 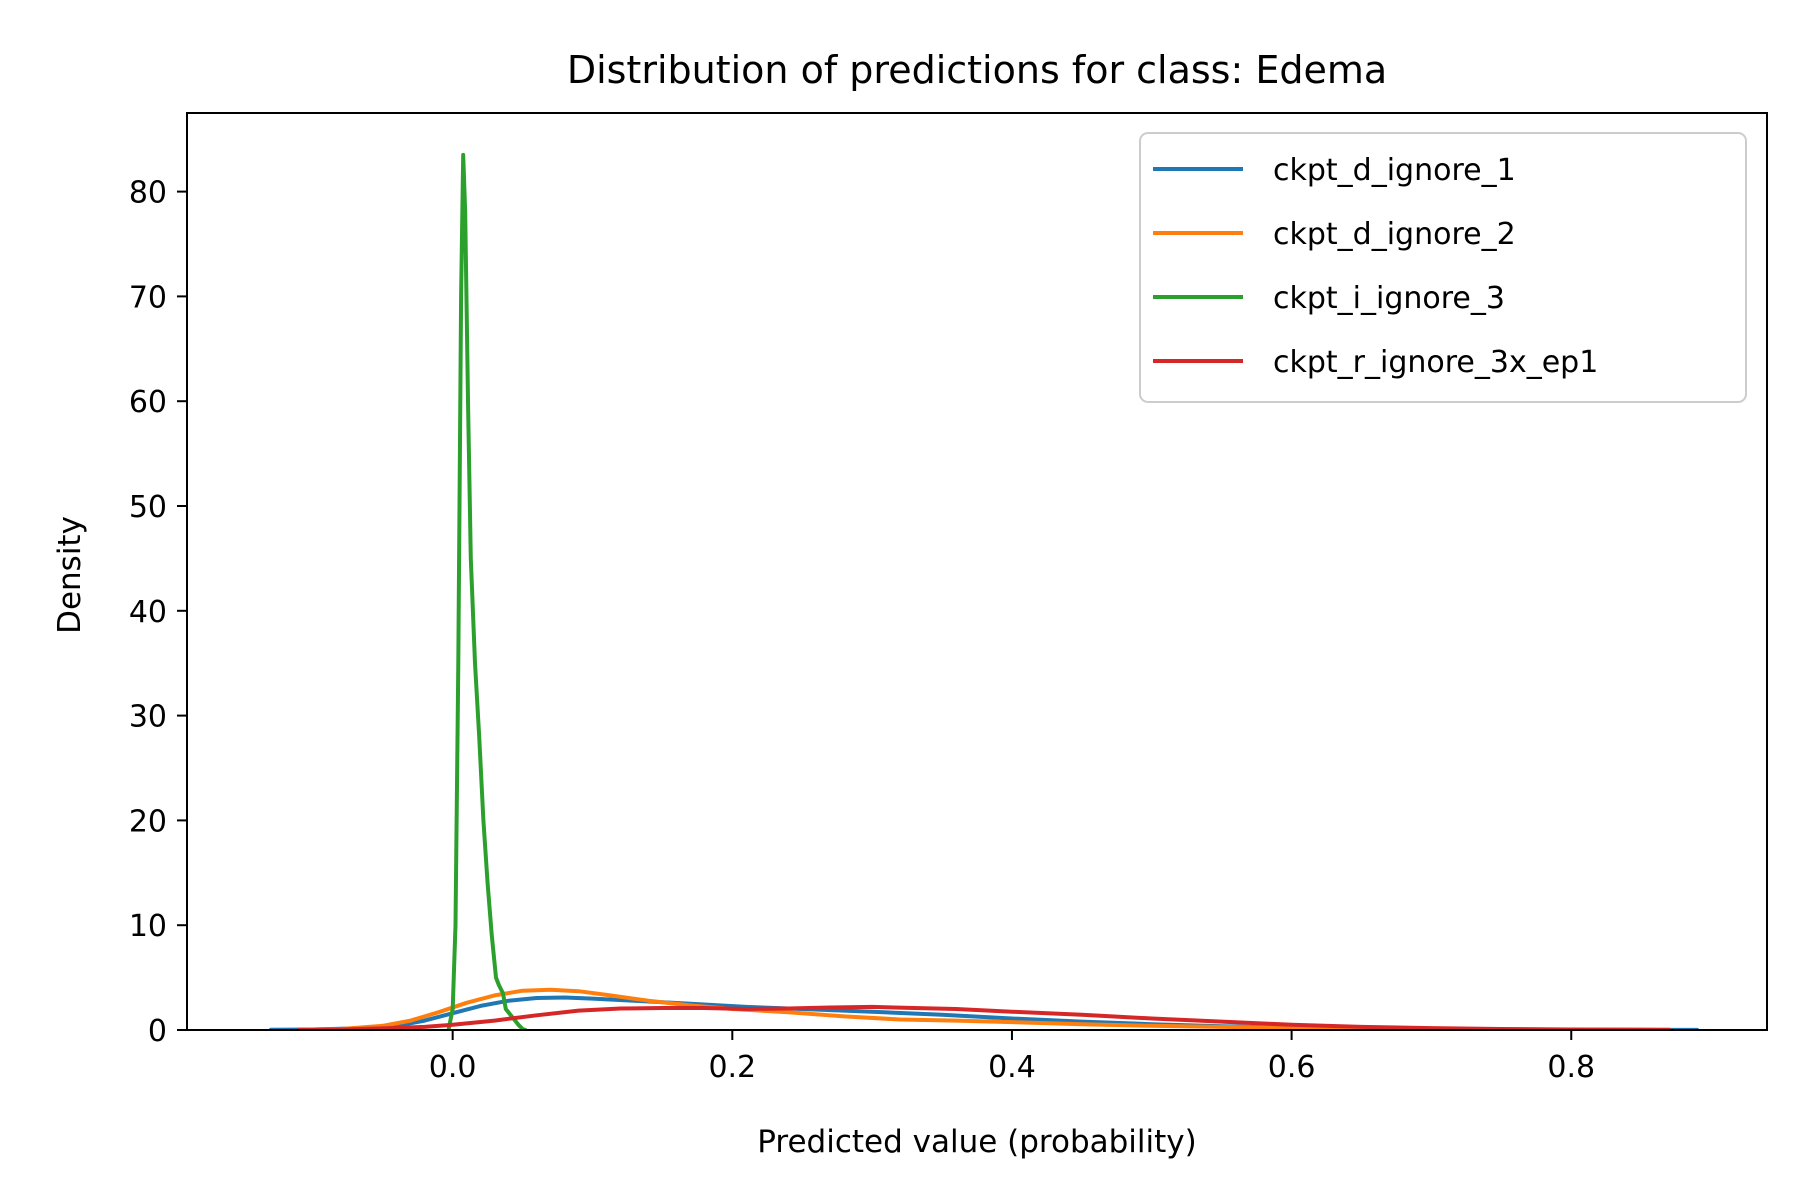 I want to click on y-tick-label: 10, so click(x=148, y=926).